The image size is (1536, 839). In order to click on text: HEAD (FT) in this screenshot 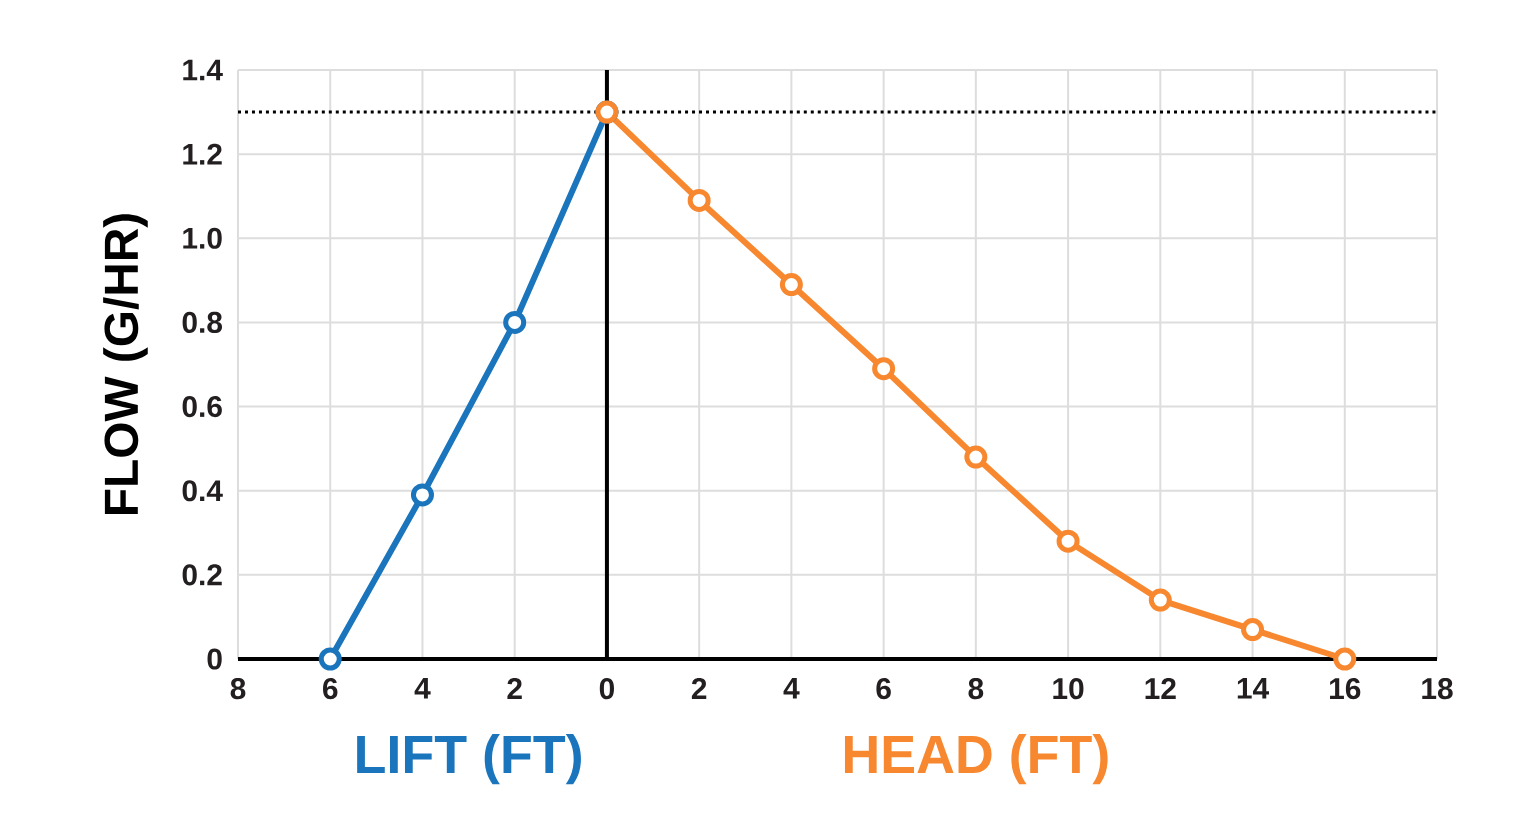, I will do `click(976, 759)`.